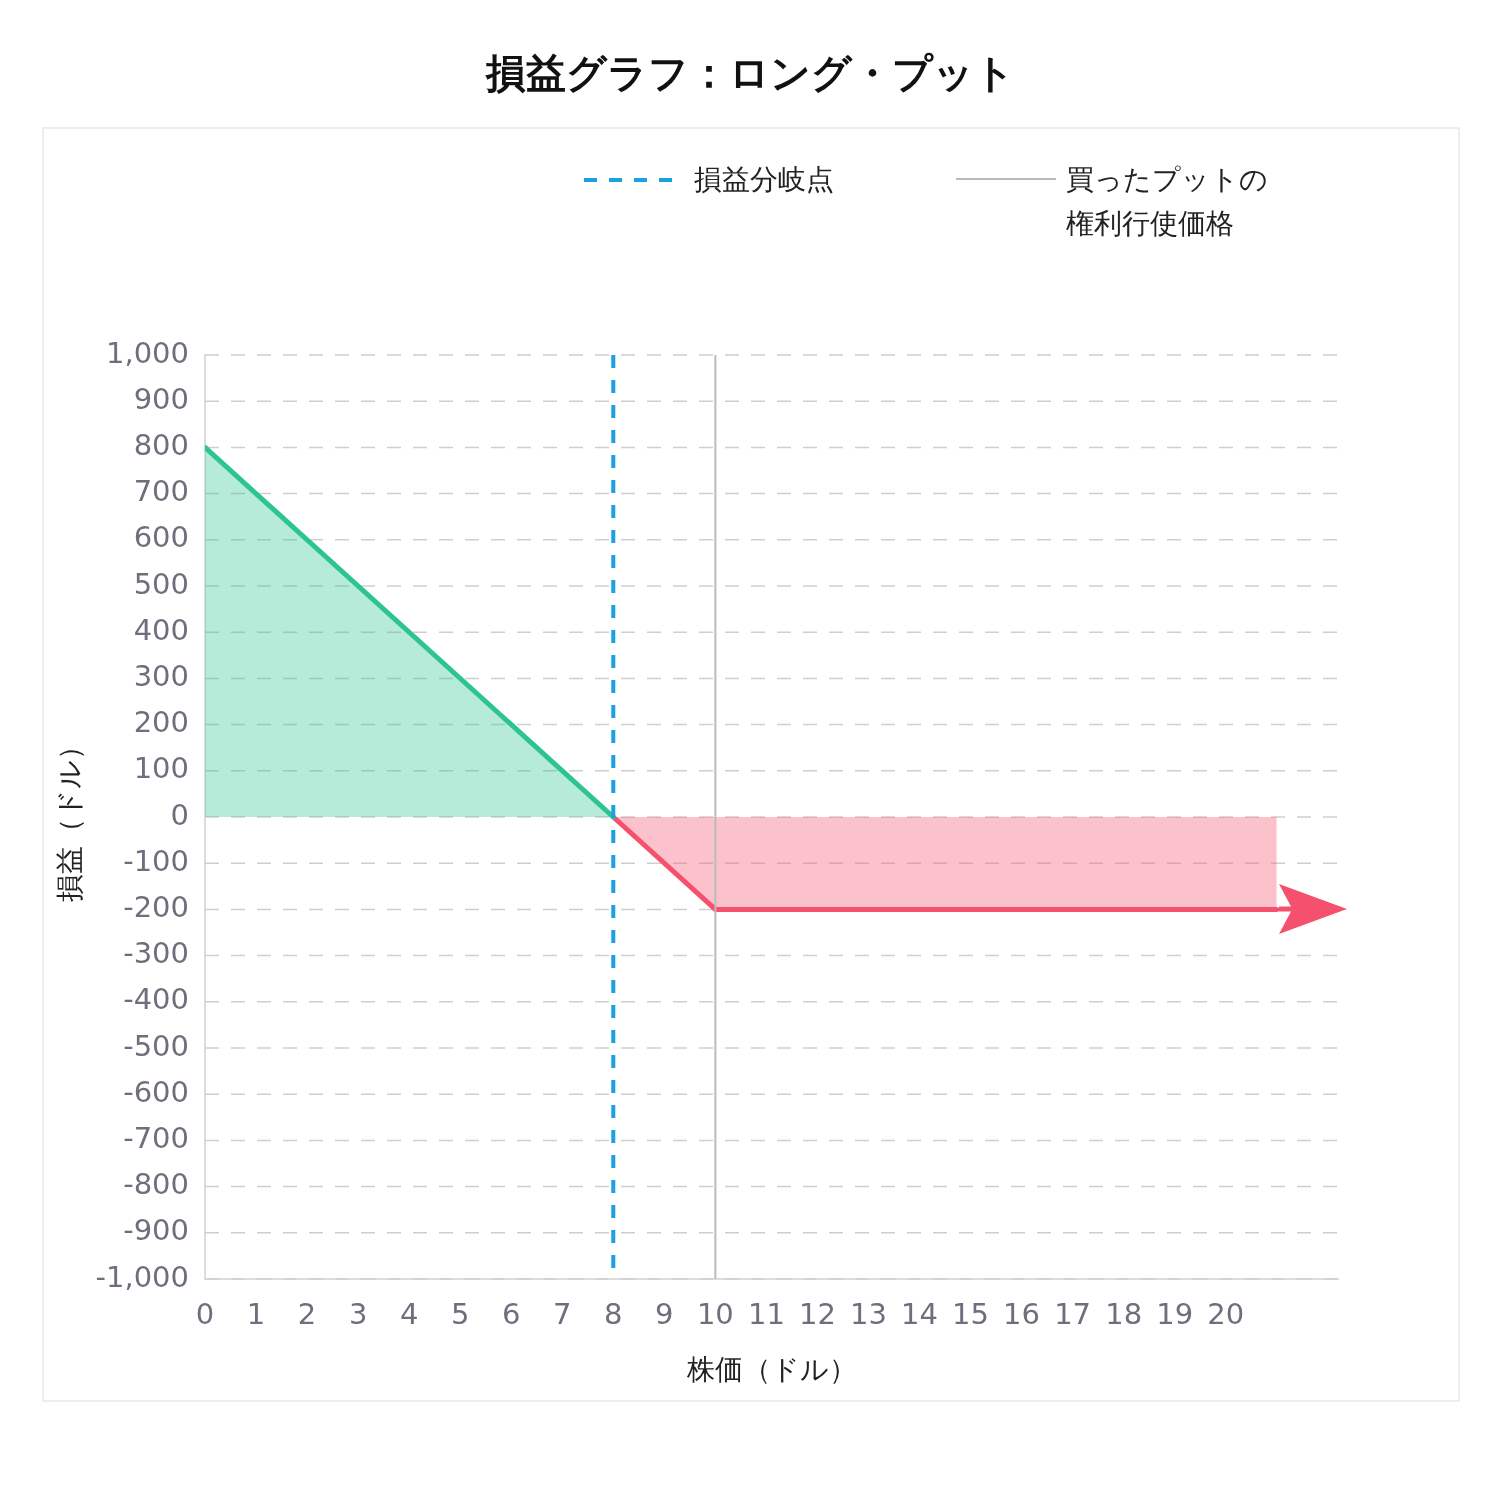 The image size is (1500, 1500). I want to click on x-tick-label: 12, so click(817, 1313).